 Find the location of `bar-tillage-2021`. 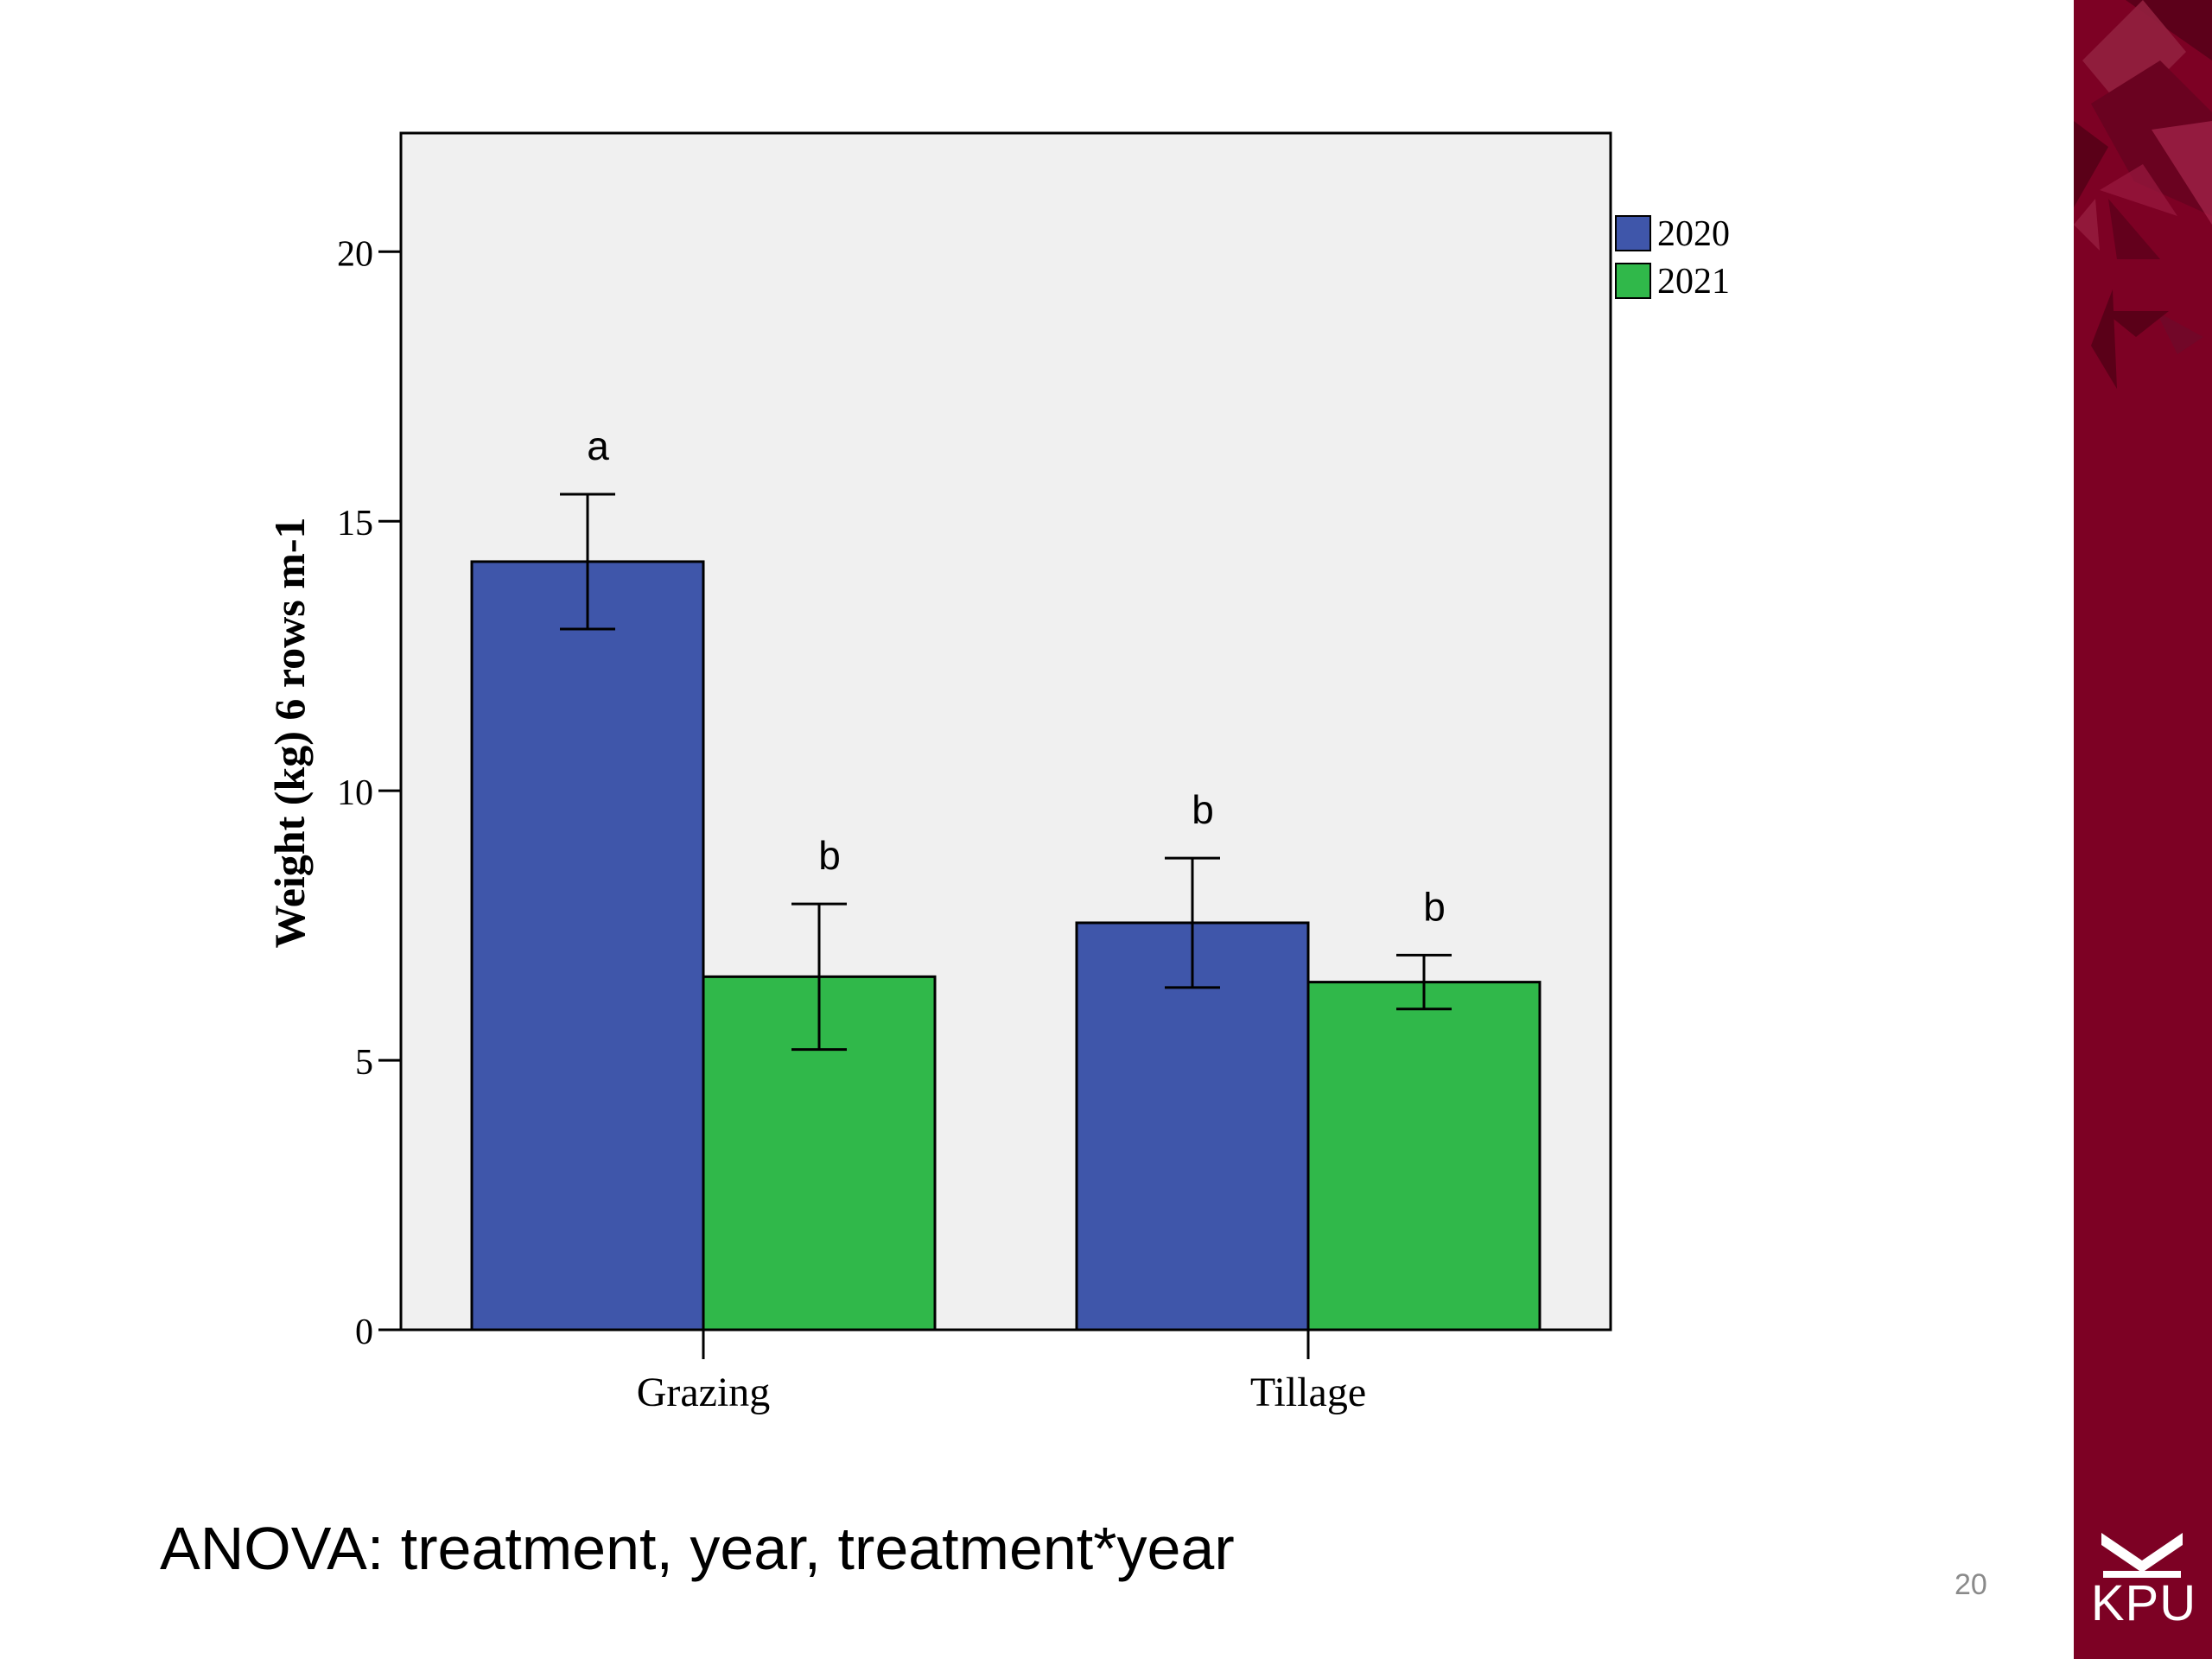

bar-tillage-2021 is located at coordinates (1423, 1156).